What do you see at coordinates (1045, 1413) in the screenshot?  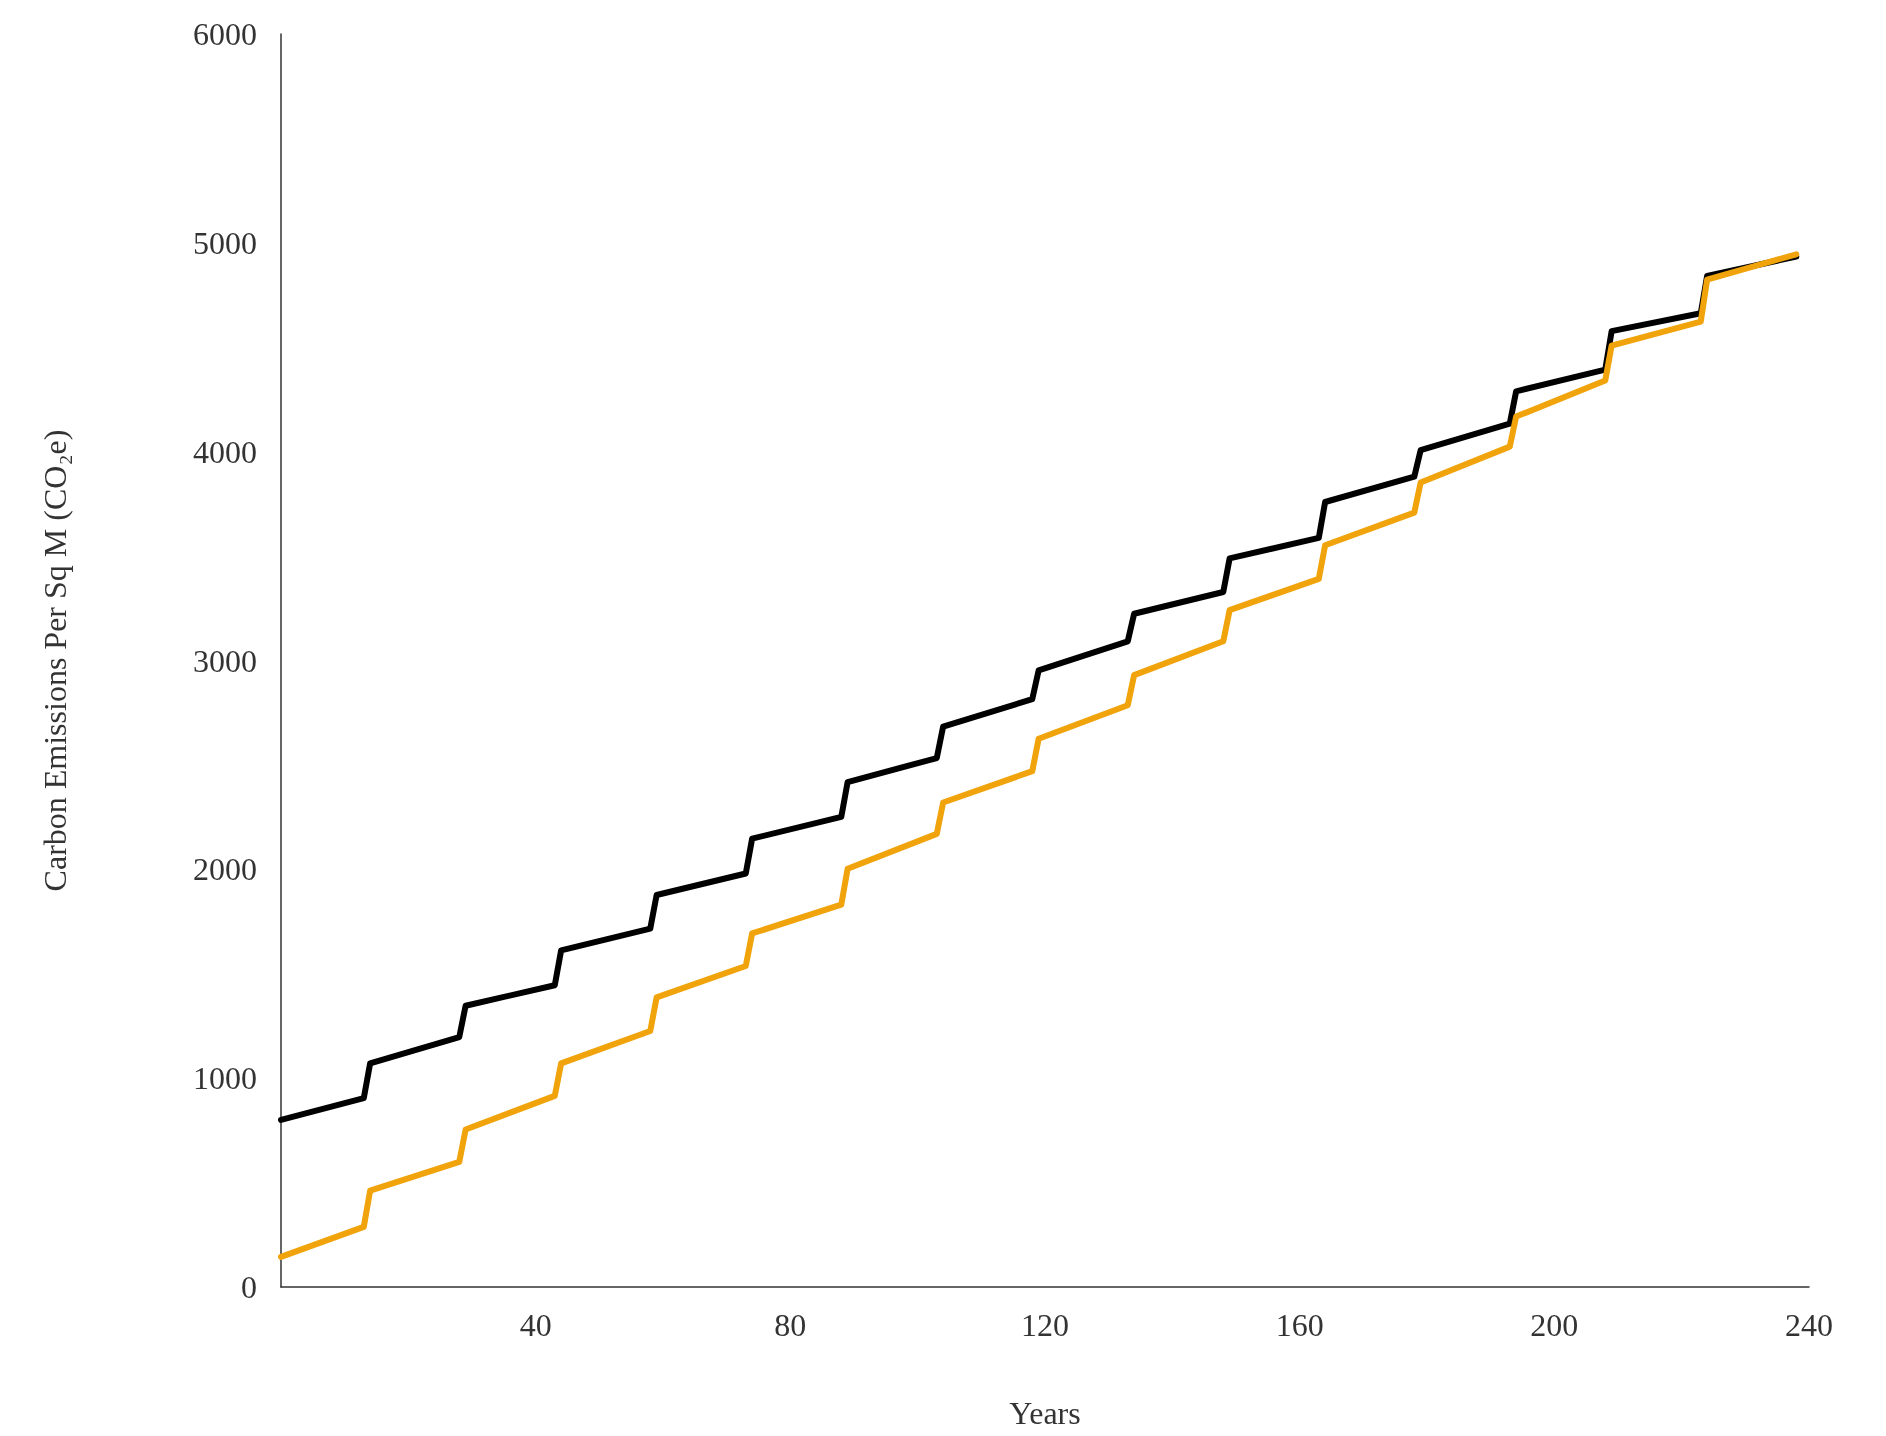 I see `x-axis-title: Years` at bounding box center [1045, 1413].